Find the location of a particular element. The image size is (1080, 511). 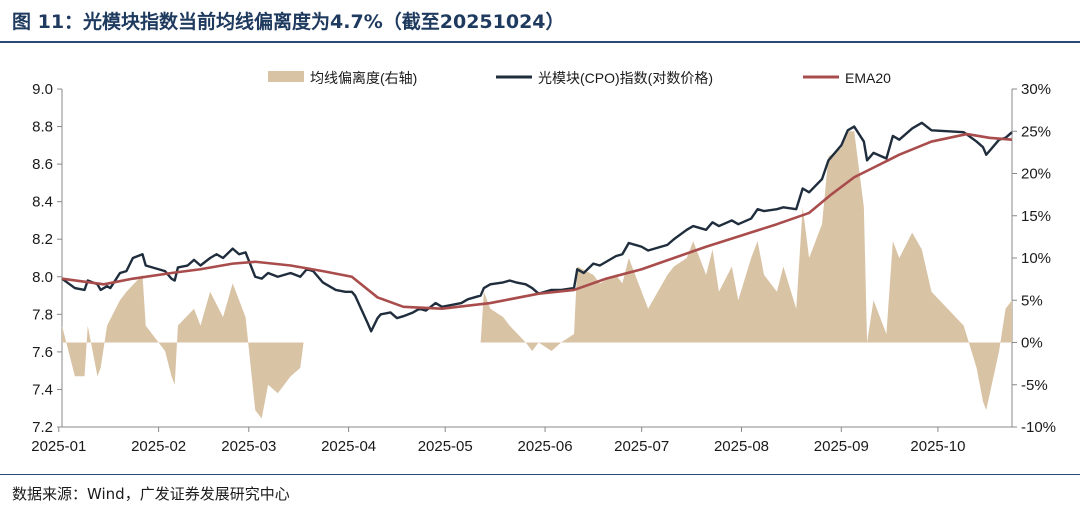

x-tick-label: 2025-07 is located at coordinates (641, 446).